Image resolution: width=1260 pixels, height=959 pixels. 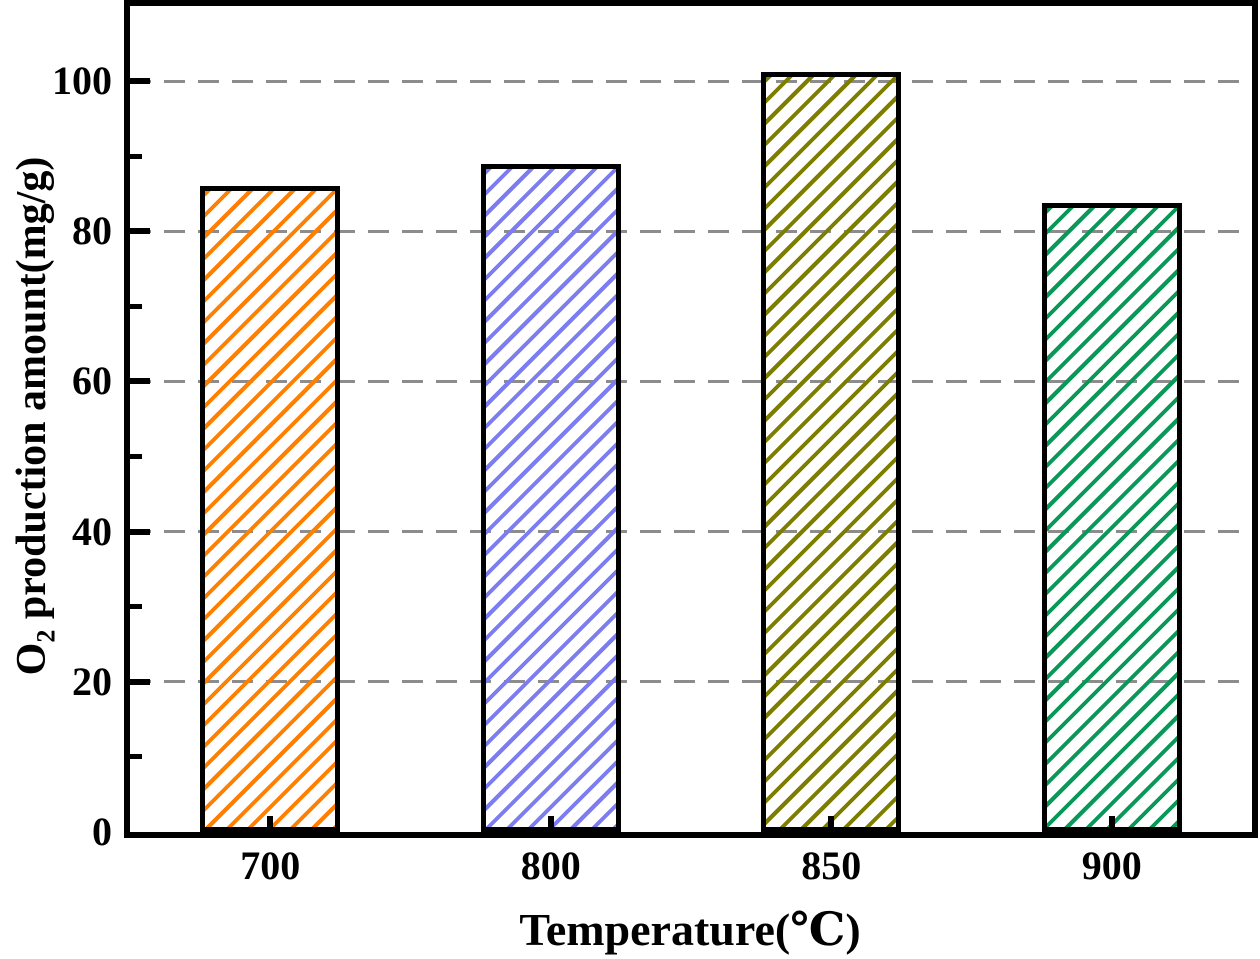 What do you see at coordinates (92, 381) in the screenshot?
I see `y-tick-label-60: 60` at bounding box center [92, 381].